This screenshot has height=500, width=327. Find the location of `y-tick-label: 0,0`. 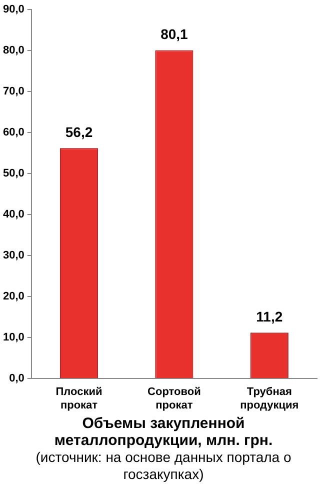

y-tick-label: 0,0 is located at coordinates (16, 378).